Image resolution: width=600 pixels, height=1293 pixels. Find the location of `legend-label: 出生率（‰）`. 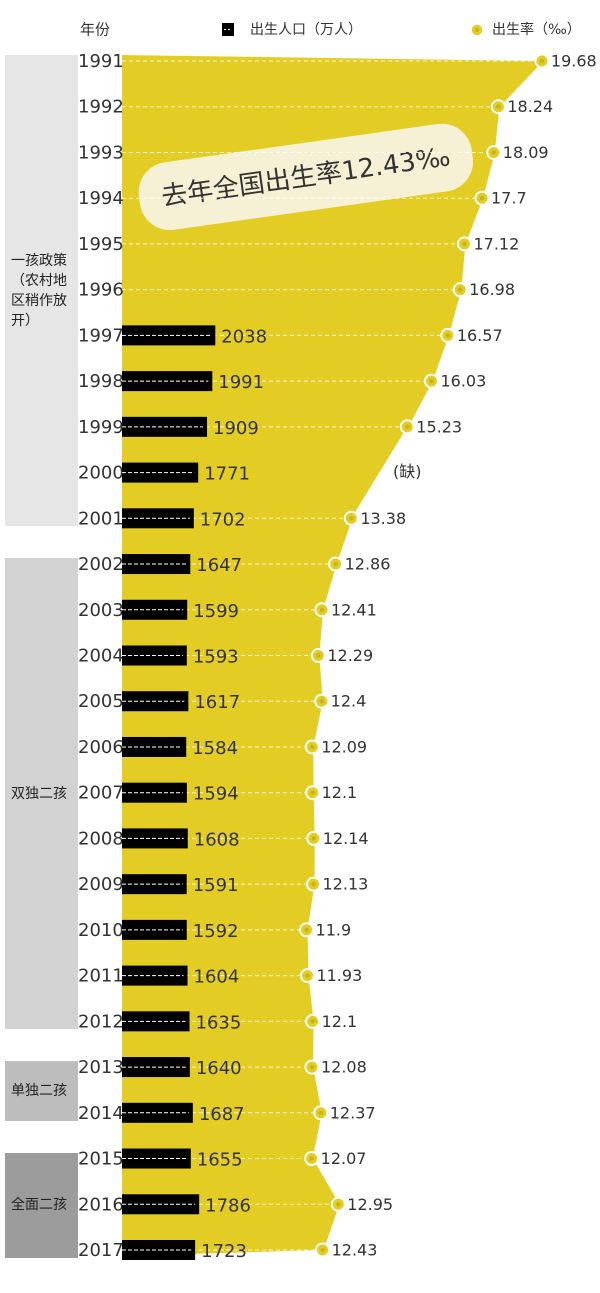

legend-label: 出生率（‰） is located at coordinates (536, 29).